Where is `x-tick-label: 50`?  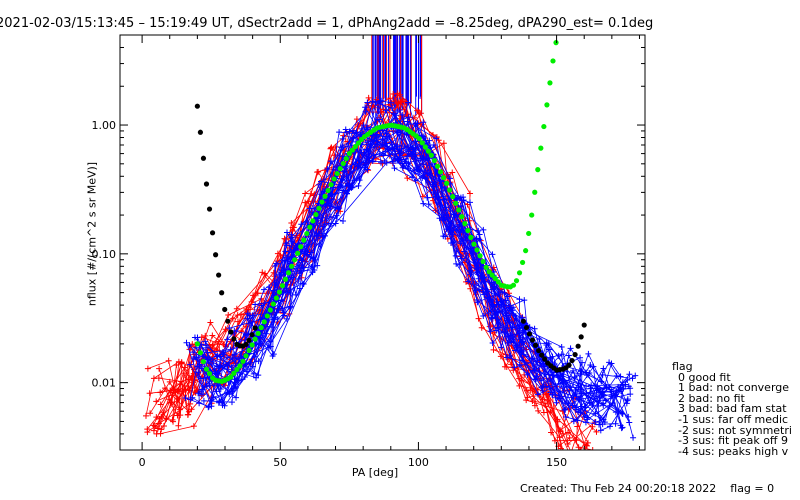 x-tick-label: 50 is located at coordinates (280, 462).